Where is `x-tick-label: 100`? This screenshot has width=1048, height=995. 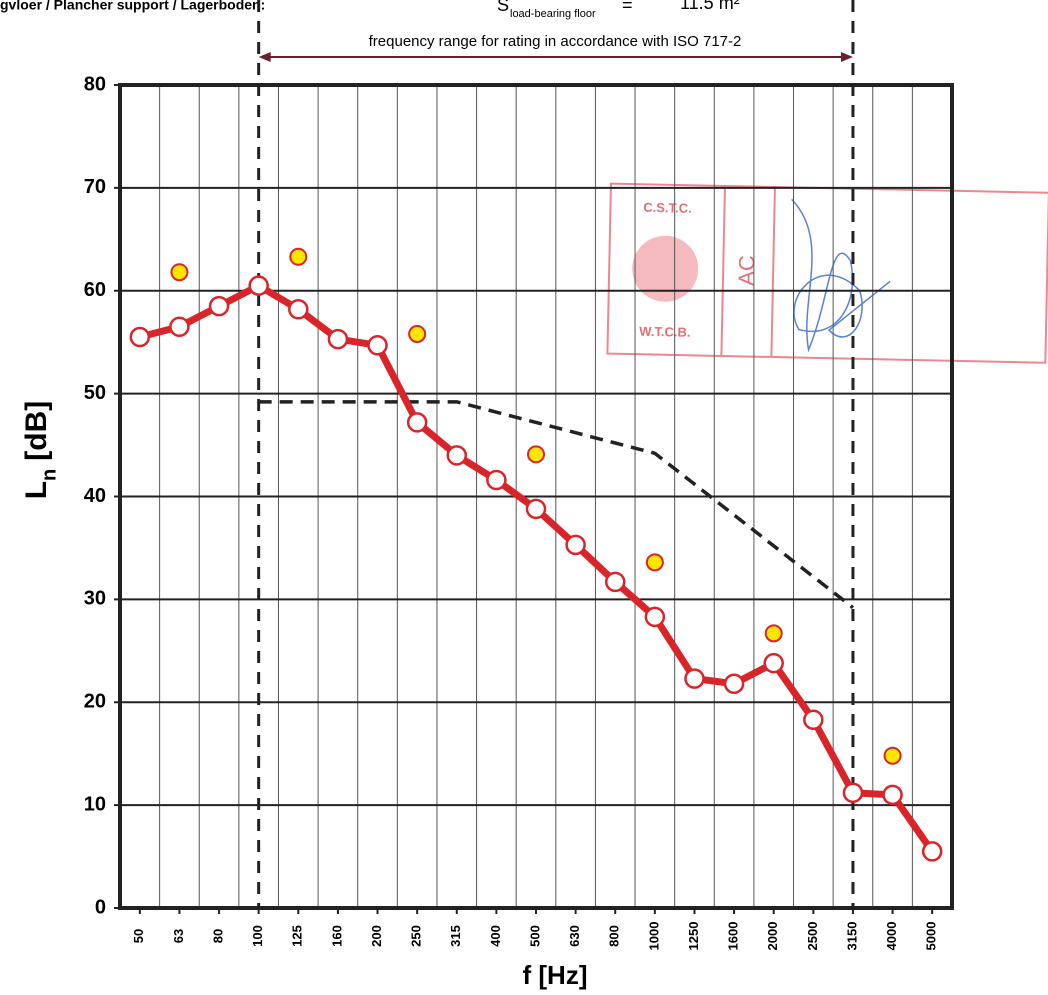
x-tick-label: 100 is located at coordinates (257, 936).